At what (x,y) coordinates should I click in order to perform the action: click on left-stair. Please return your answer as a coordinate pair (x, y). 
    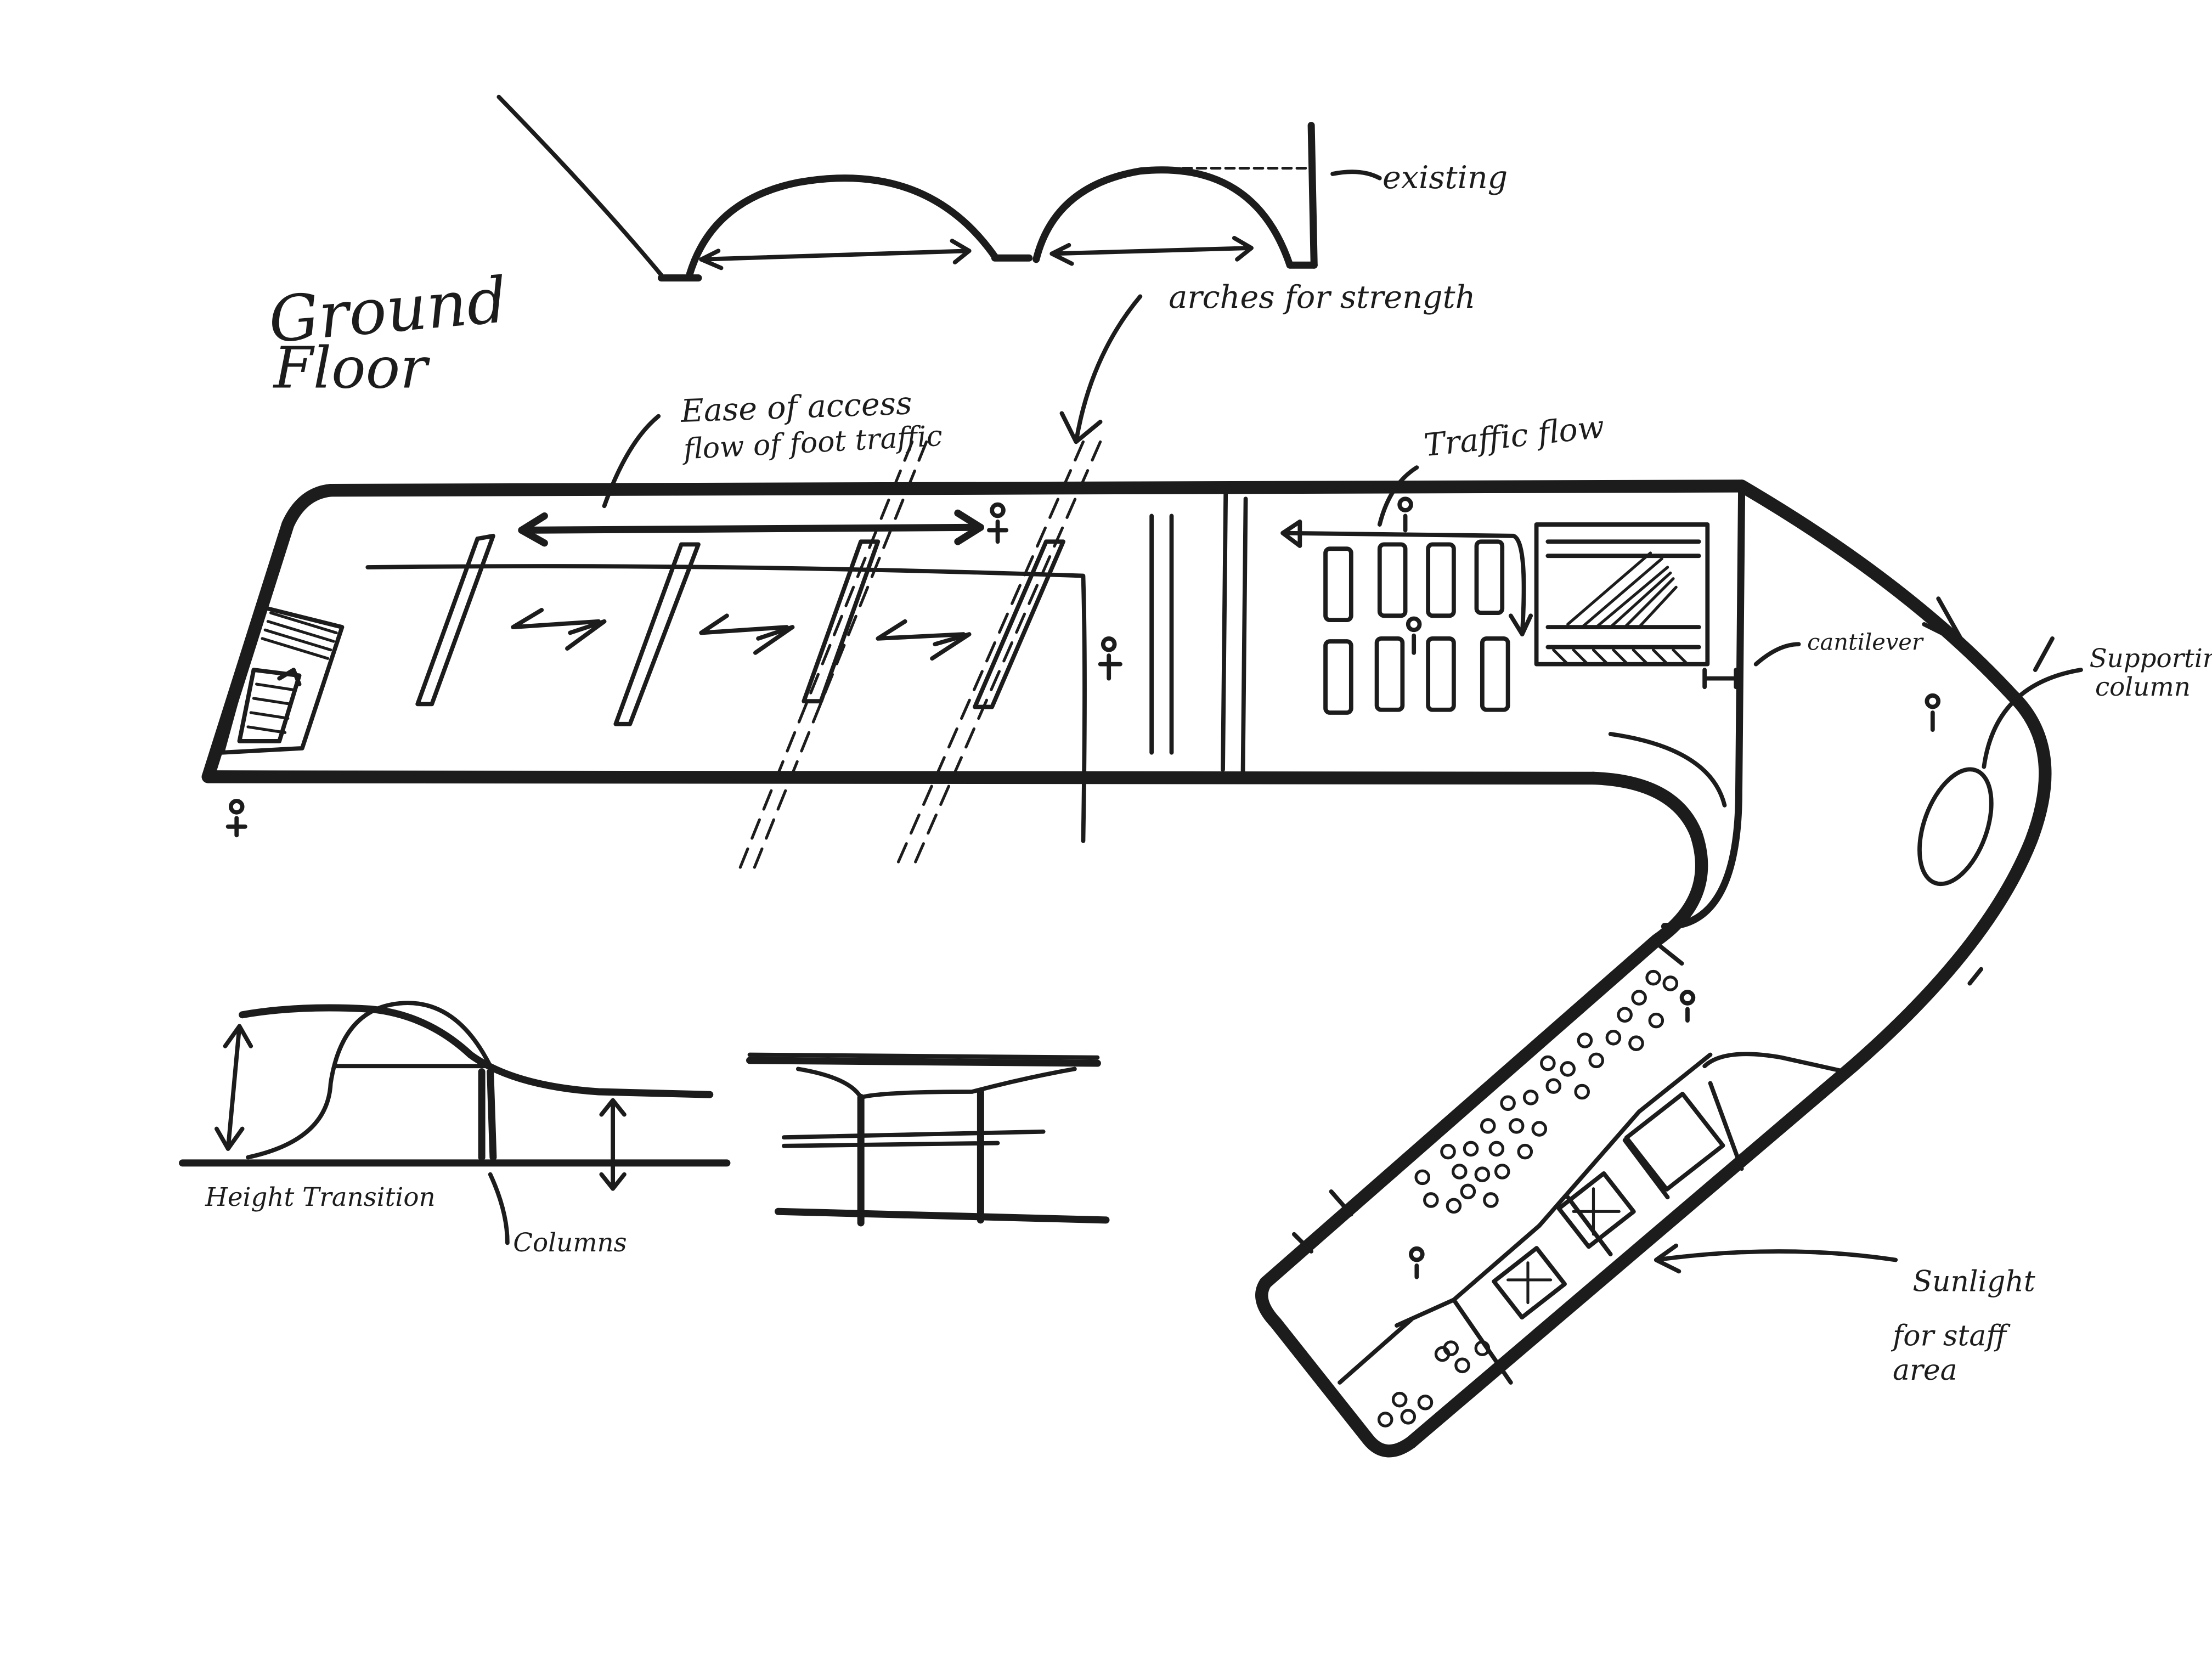
    Looking at the image, I should click on (282, 680).